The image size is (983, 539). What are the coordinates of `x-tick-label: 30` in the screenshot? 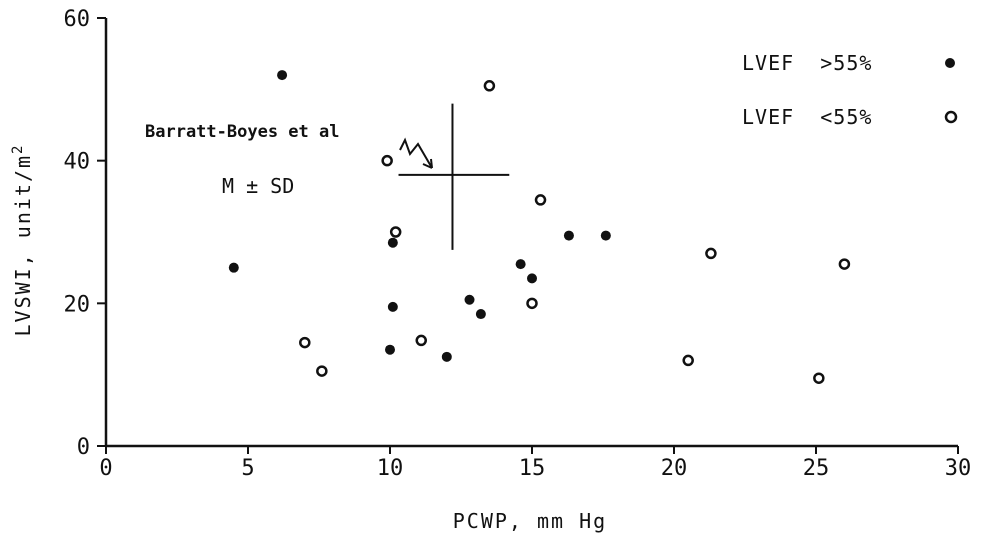 It's located at (958, 468).